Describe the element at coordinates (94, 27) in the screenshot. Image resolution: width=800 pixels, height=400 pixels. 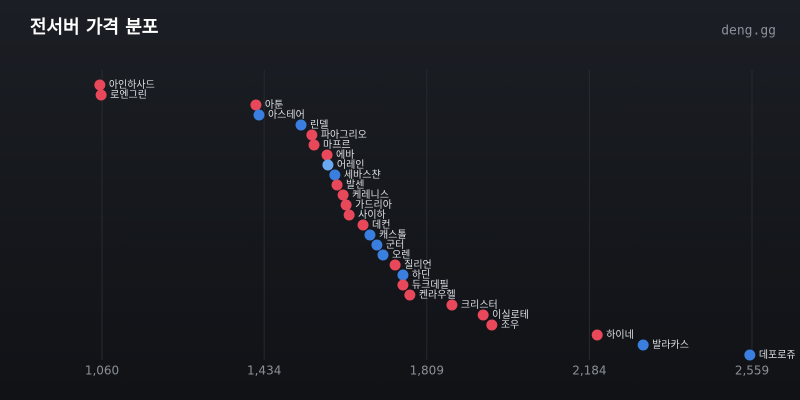
I see `chart-title: 전서버 가격 분포` at that location.